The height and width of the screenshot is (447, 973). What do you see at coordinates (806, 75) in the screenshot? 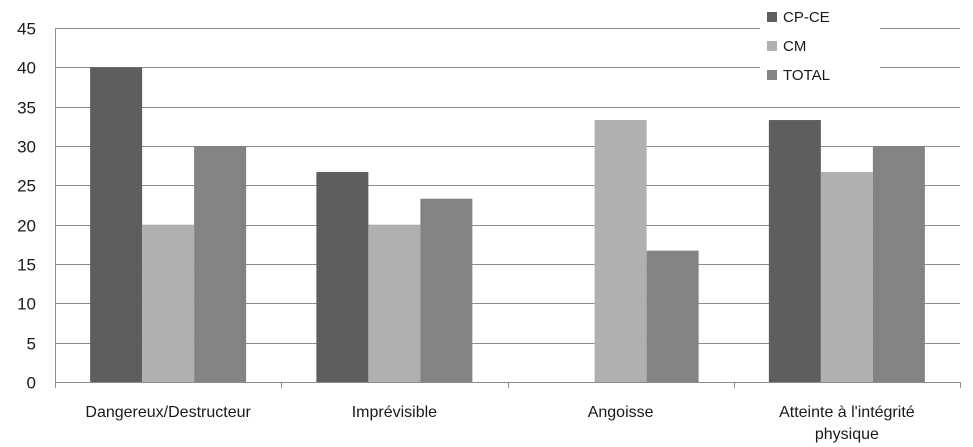
I see `legend-label: TOTAL` at bounding box center [806, 75].